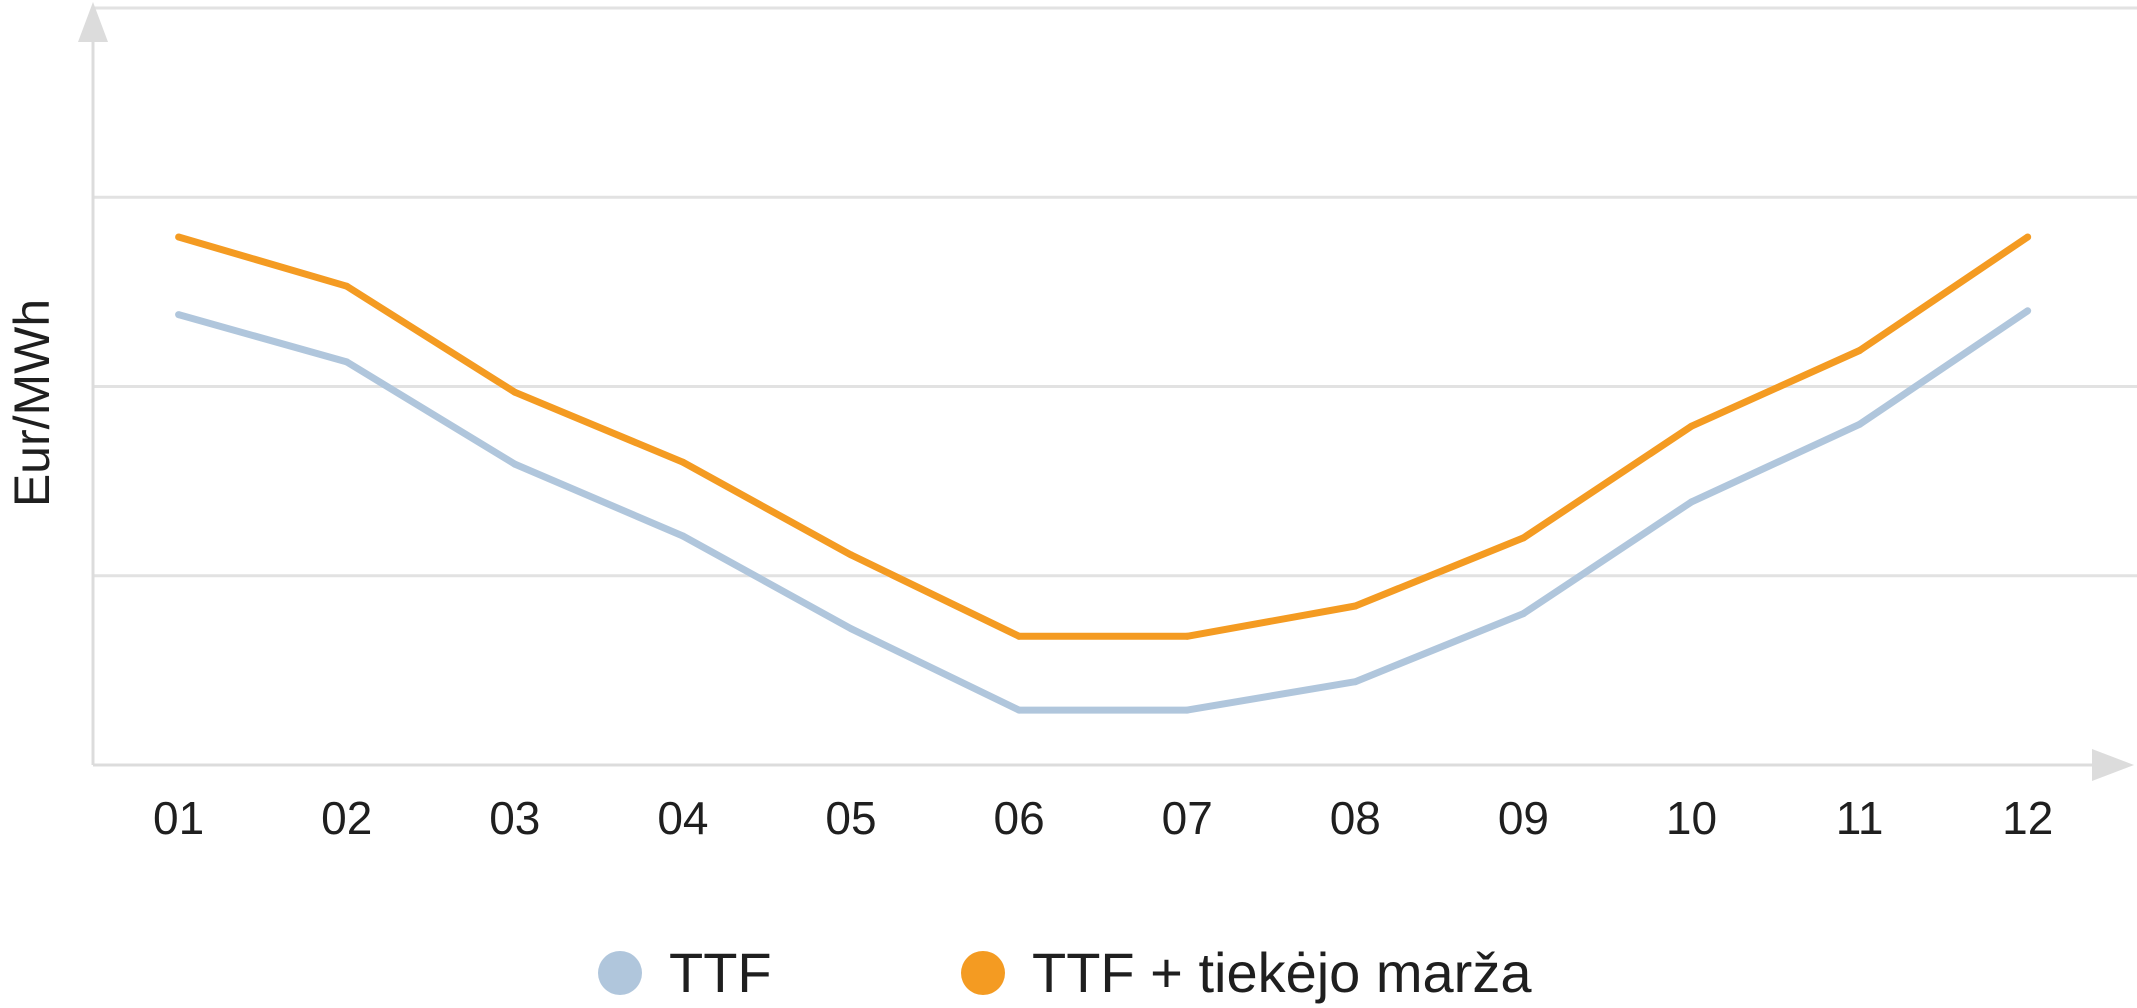  What do you see at coordinates (1019, 818) in the screenshot?
I see `x-tick-label: 06` at bounding box center [1019, 818].